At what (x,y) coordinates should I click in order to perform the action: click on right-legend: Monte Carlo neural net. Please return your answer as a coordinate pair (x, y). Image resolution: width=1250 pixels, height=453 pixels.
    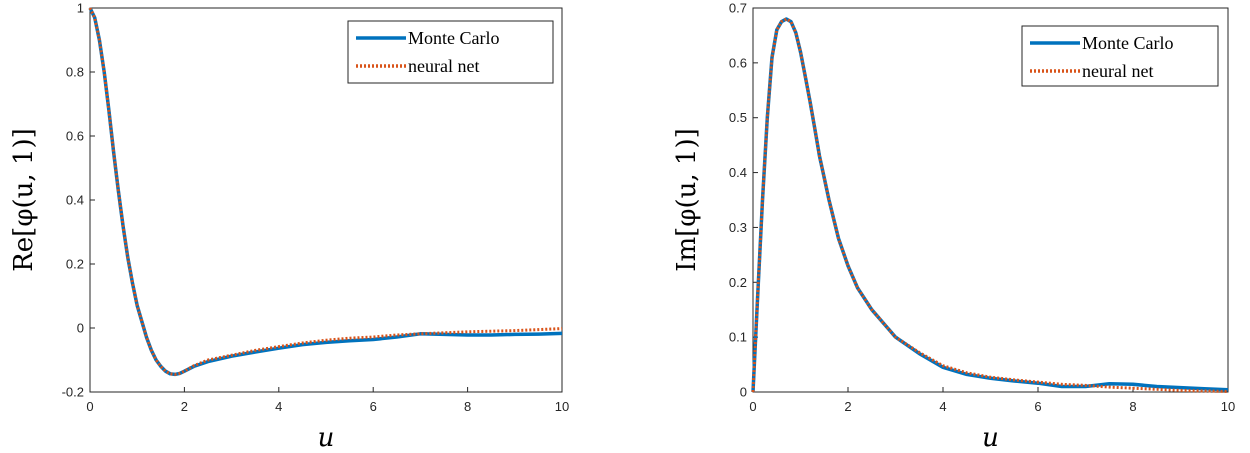
    Looking at the image, I should click on (1120, 56).